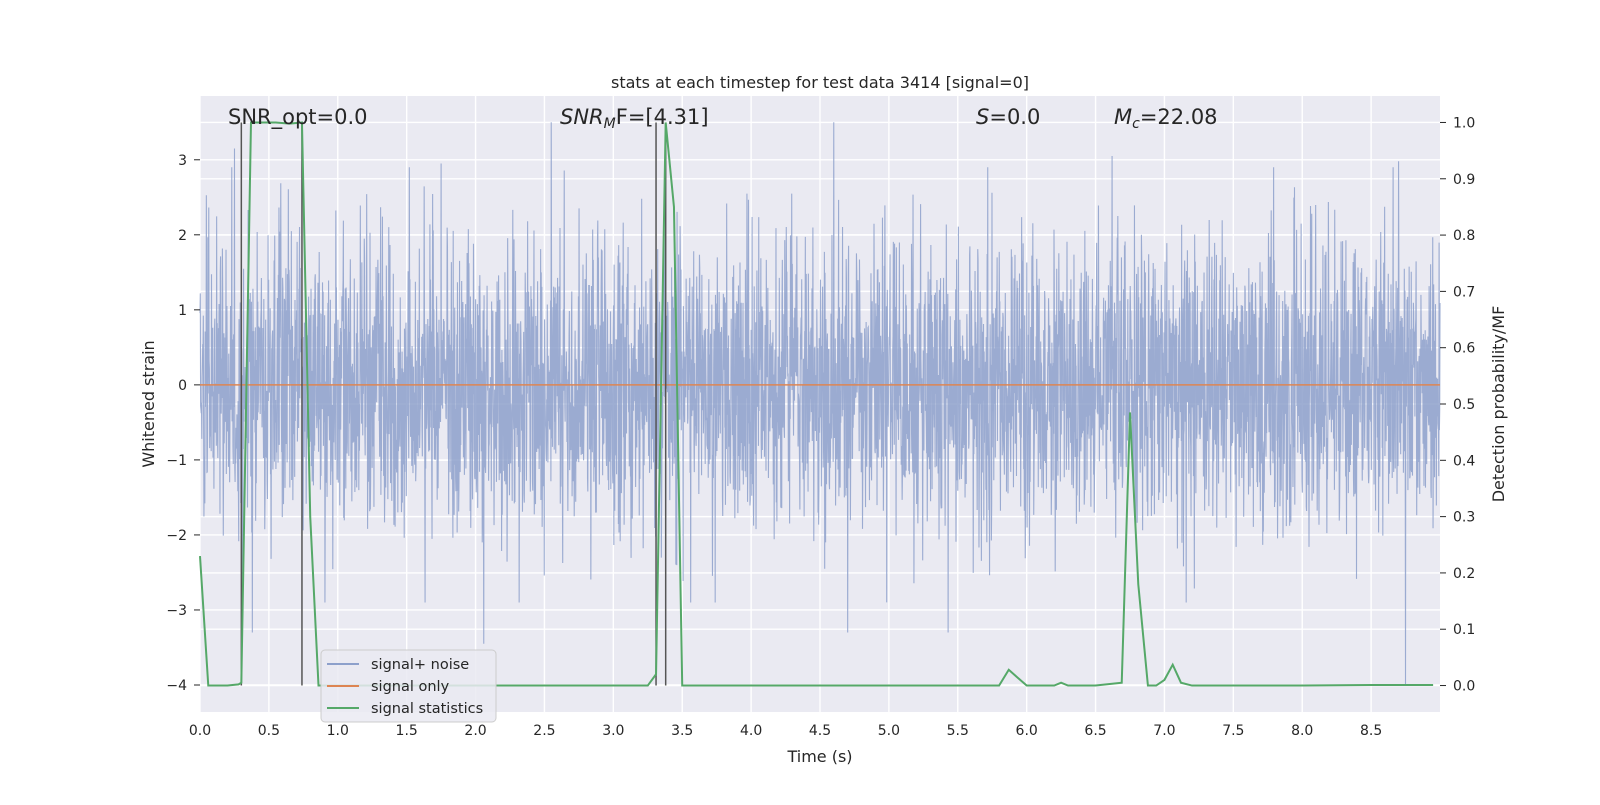  What do you see at coordinates (1233, 731) in the screenshot?
I see `x-tick-label-15: 7.5` at bounding box center [1233, 731].